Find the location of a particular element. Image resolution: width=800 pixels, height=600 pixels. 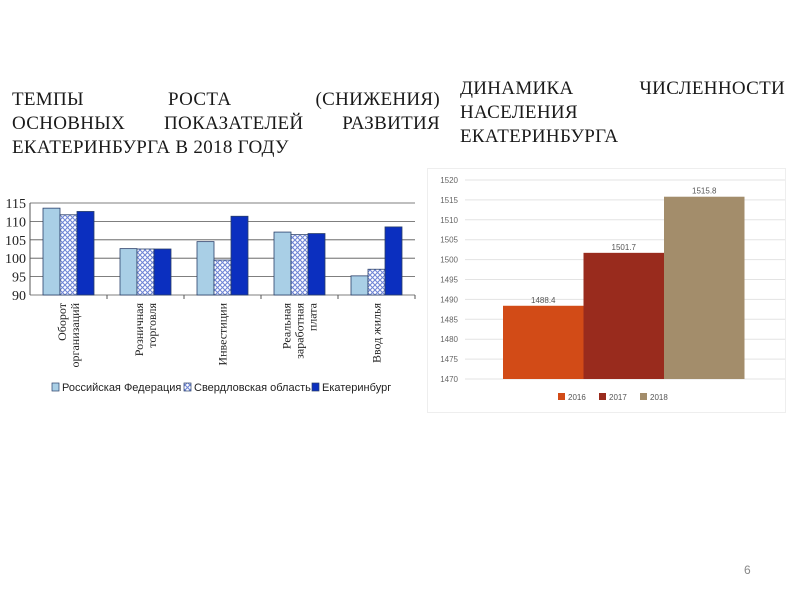

x-category-label: Реальная заработная плата is located at coordinates (300, 330).